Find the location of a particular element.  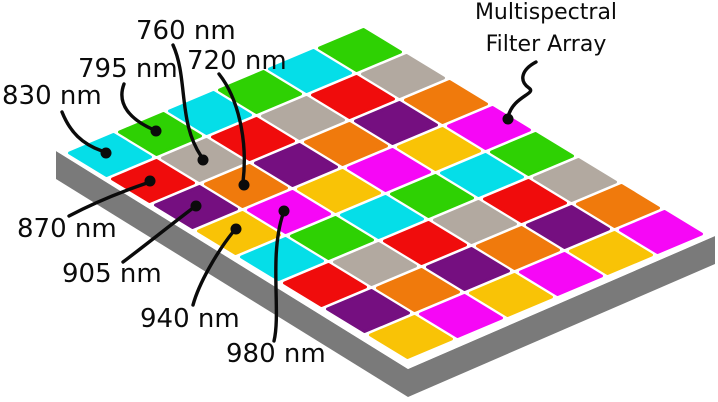

label-795nm: 795 nm is located at coordinates (128, 69).